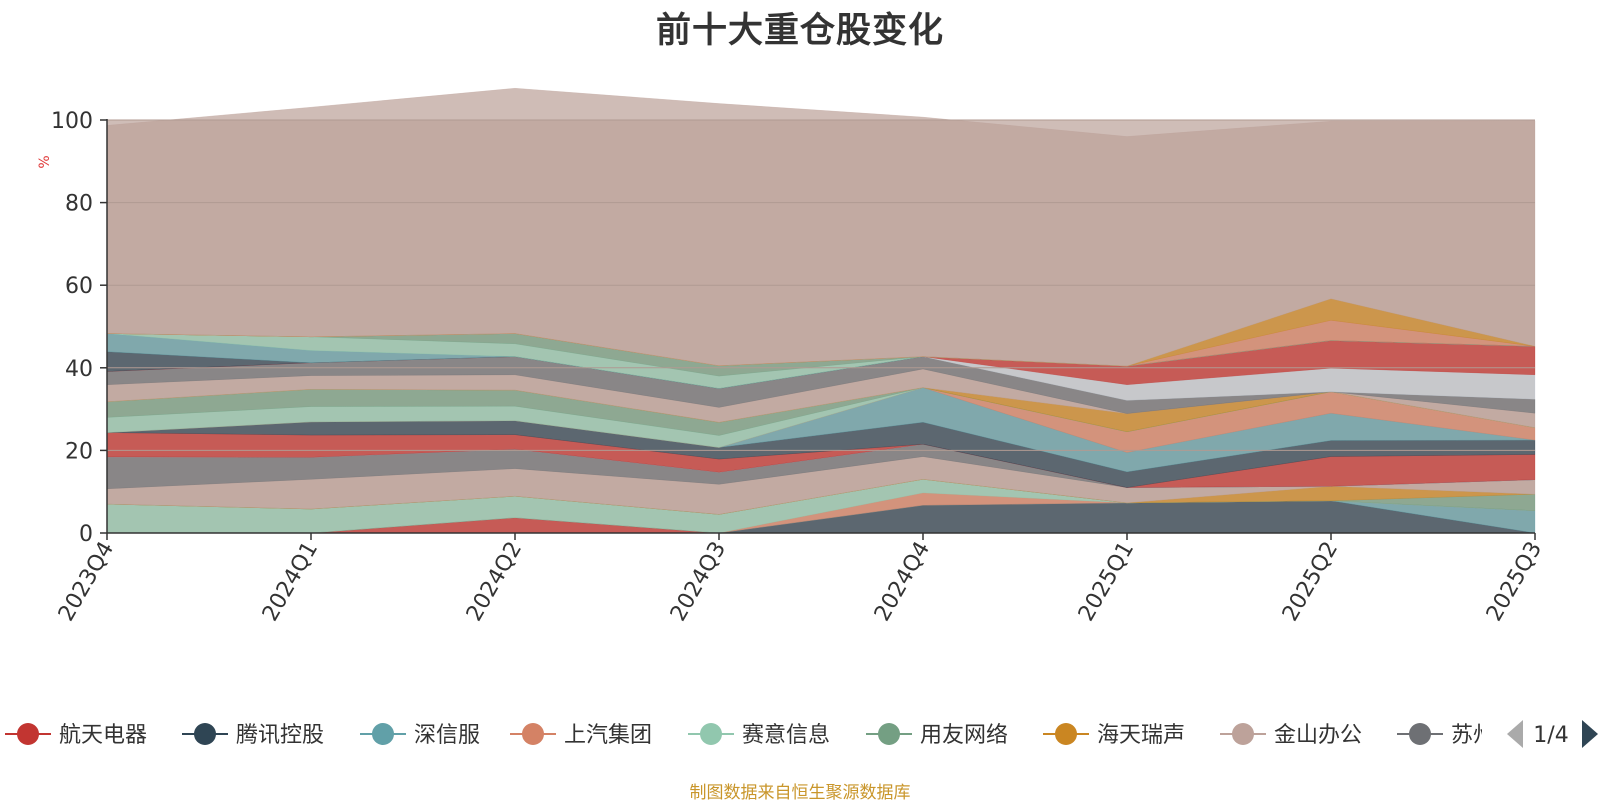  Describe the element at coordinates (1106, 582) in the screenshot. I see `x-tick-label: 2025Q1` at that location.